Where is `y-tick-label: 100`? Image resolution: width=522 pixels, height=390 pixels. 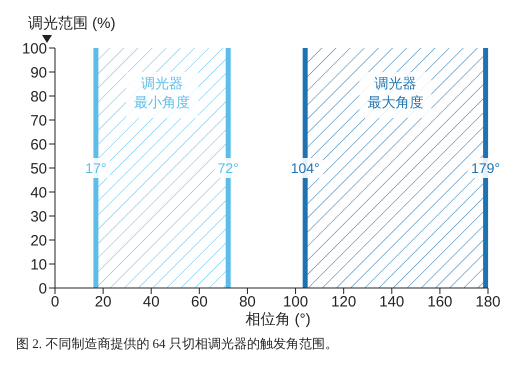
y-tick-label: 100 is located at coordinates (34, 49).